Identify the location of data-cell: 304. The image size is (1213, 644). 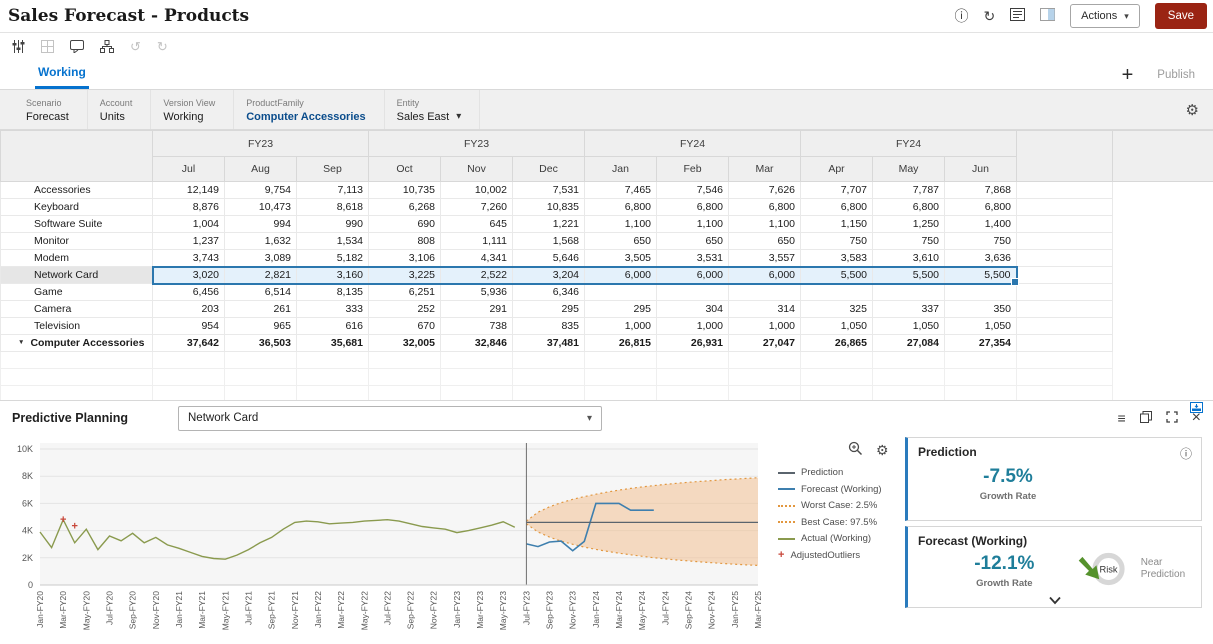
(692, 309).